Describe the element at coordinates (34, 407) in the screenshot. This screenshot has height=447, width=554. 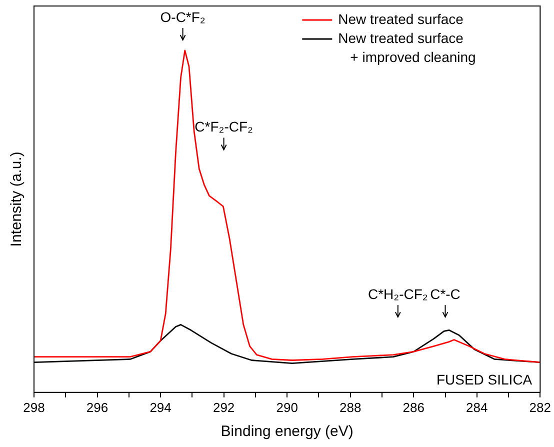
I see `x-tick-label: 298` at that location.